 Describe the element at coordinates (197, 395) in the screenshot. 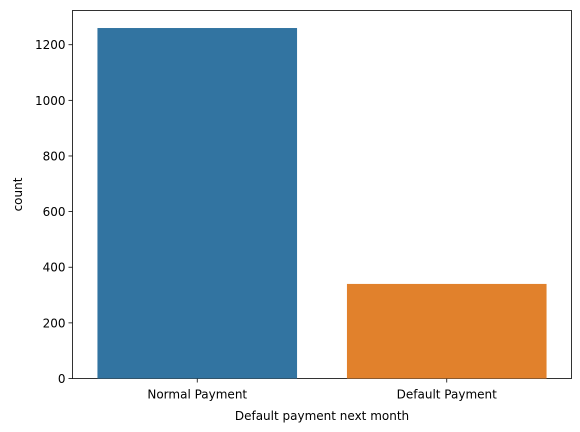

I see `x-tick-label: Normal Payment` at that location.